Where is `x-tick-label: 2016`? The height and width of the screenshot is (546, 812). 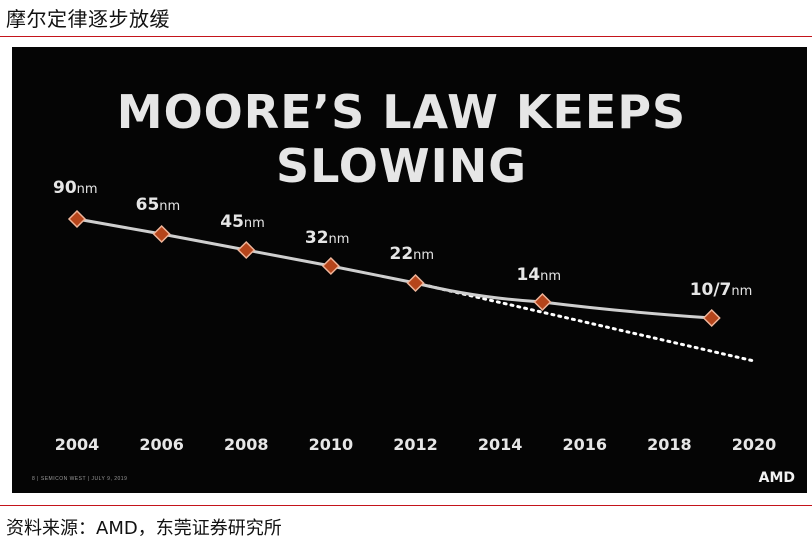
x-tick-label: 2016 is located at coordinates (584, 444).